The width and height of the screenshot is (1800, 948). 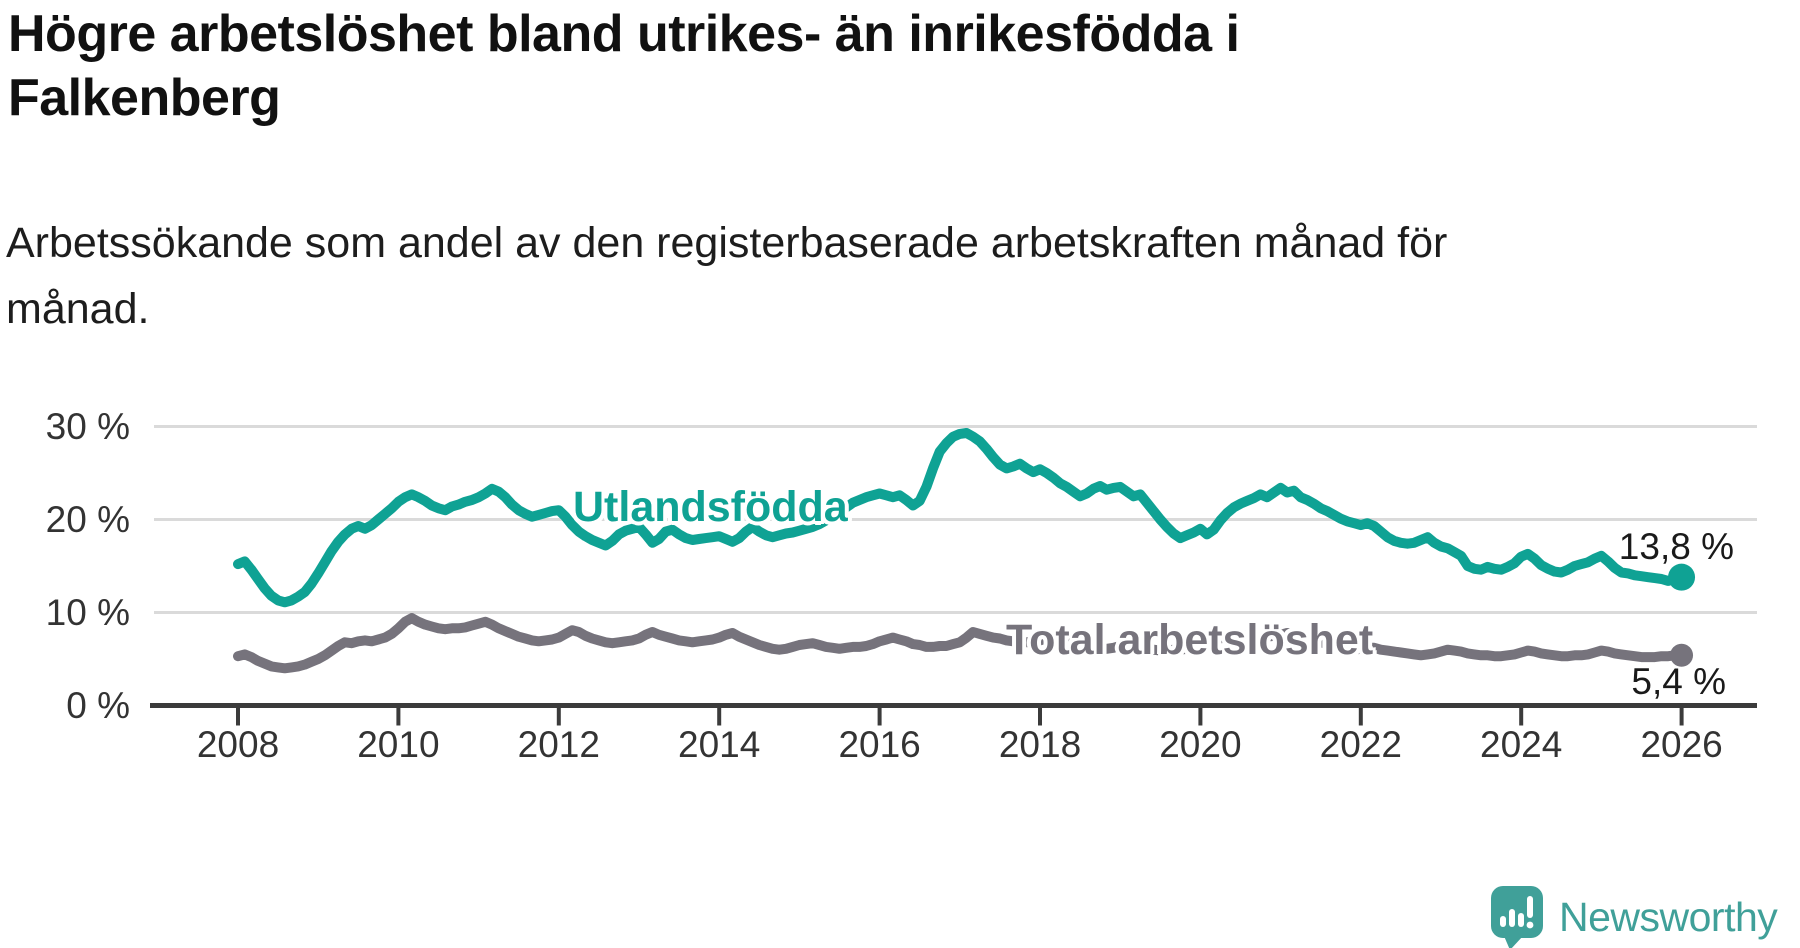 I want to click on y-axis-label-10: 10 %, so click(x=87, y=612).